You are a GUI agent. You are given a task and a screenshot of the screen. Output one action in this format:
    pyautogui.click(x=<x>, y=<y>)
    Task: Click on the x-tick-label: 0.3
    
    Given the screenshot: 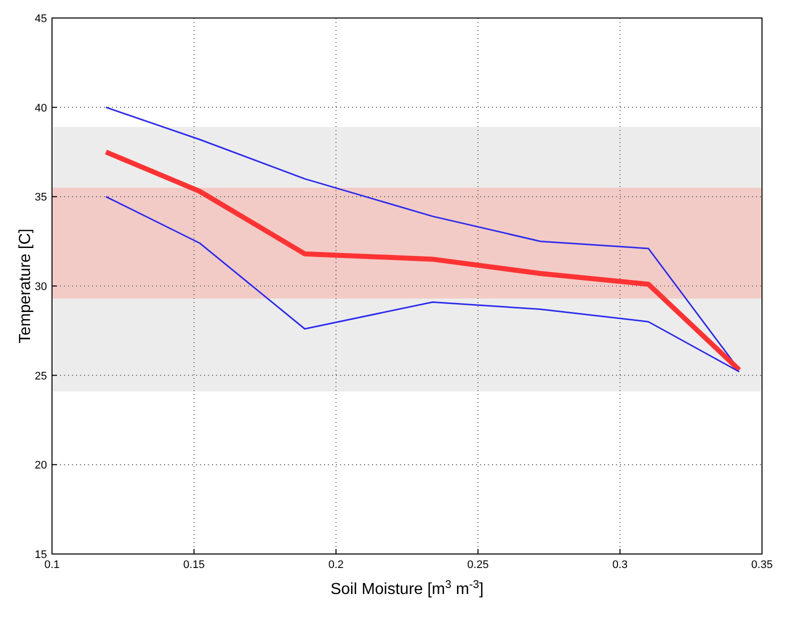 What is the action you would take?
    pyautogui.click(x=620, y=565)
    